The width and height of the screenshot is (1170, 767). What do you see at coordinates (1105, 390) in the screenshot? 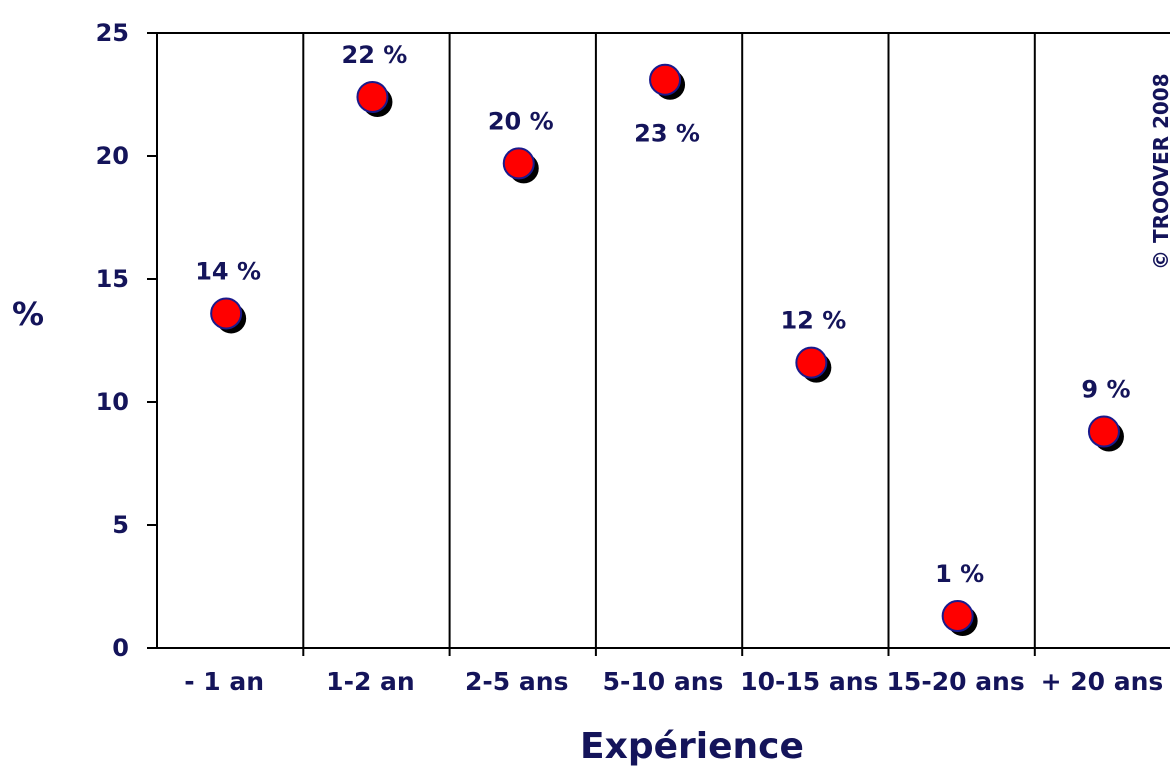
I see `data-label: 9 %` at bounding box center [1105, 390].